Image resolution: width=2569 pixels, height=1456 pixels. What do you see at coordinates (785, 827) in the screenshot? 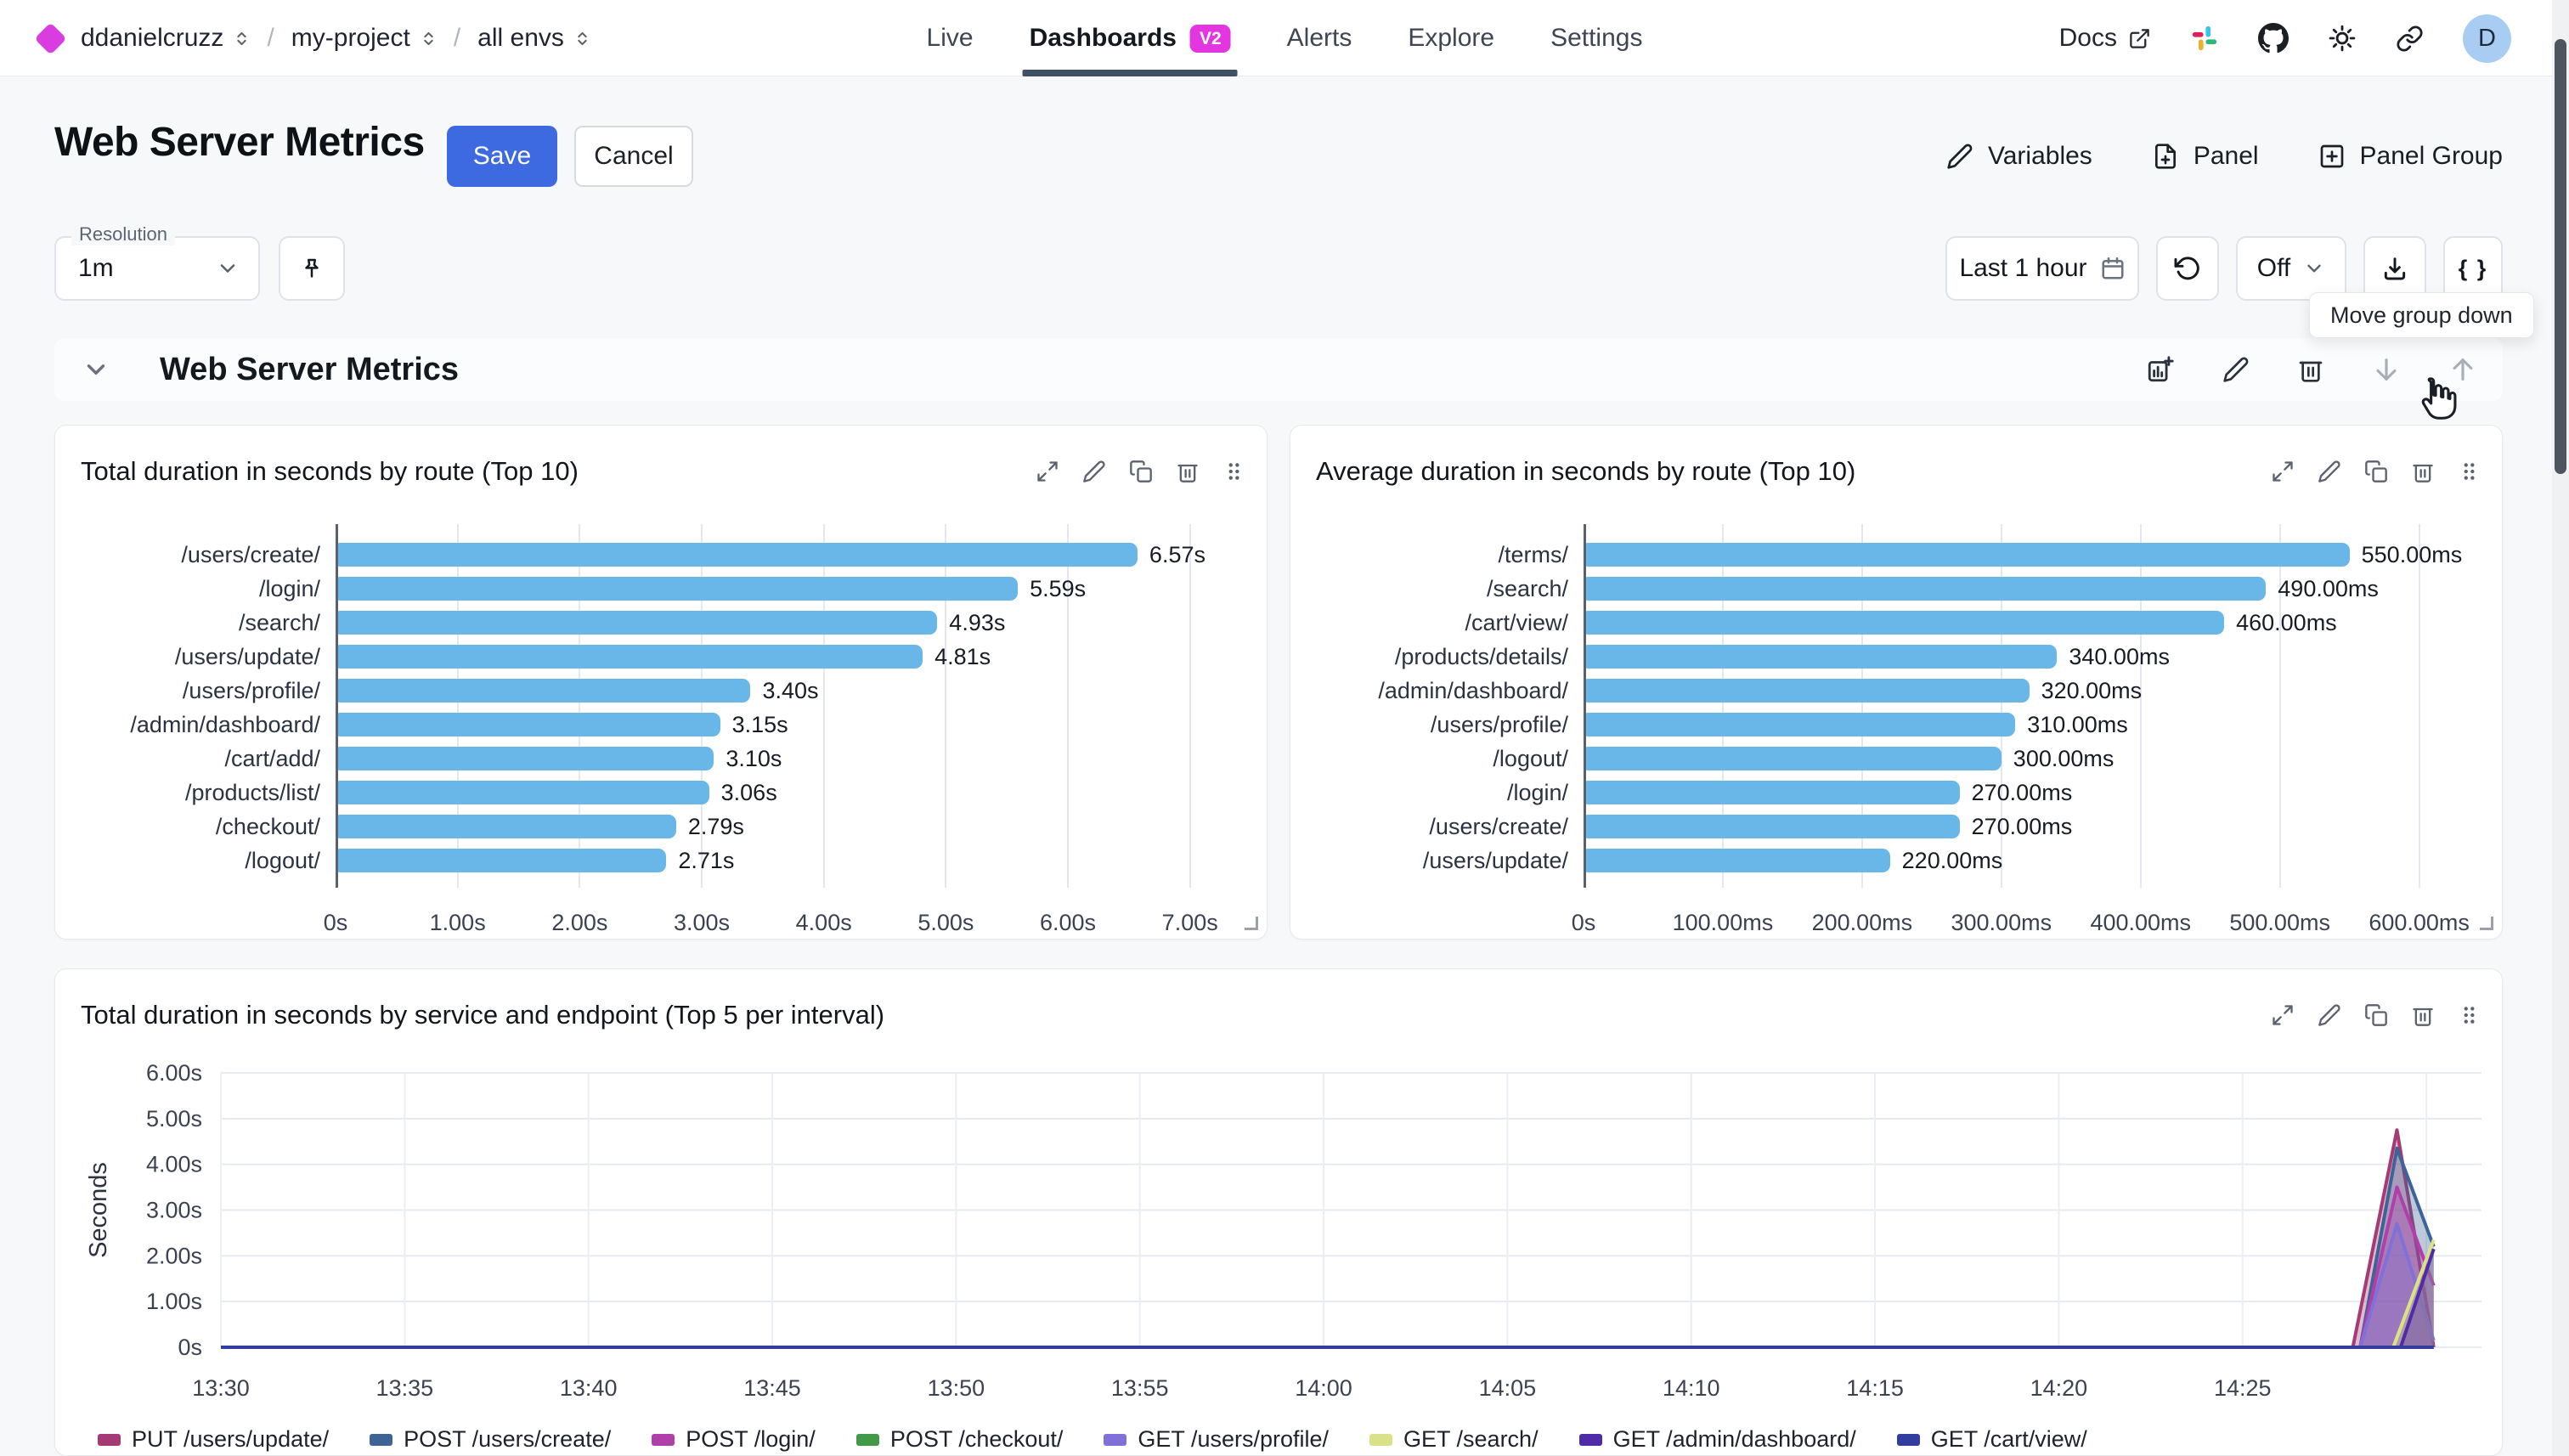
I see `bar-track: 2.79s` at bounding box center [785, 827].